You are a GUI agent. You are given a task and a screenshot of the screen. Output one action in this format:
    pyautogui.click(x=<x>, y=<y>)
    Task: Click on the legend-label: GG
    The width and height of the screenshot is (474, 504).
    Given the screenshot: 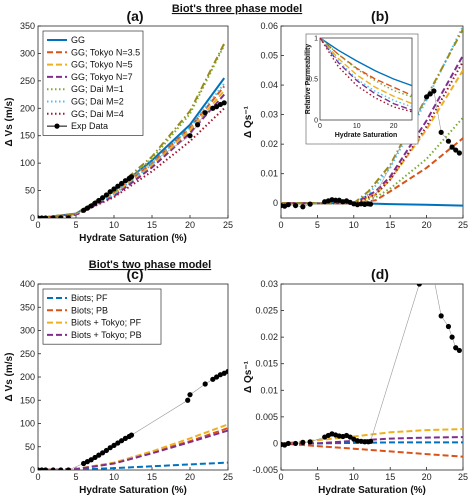 What is the action you would take?
    pyautogui.click(x=78, y=40)
    